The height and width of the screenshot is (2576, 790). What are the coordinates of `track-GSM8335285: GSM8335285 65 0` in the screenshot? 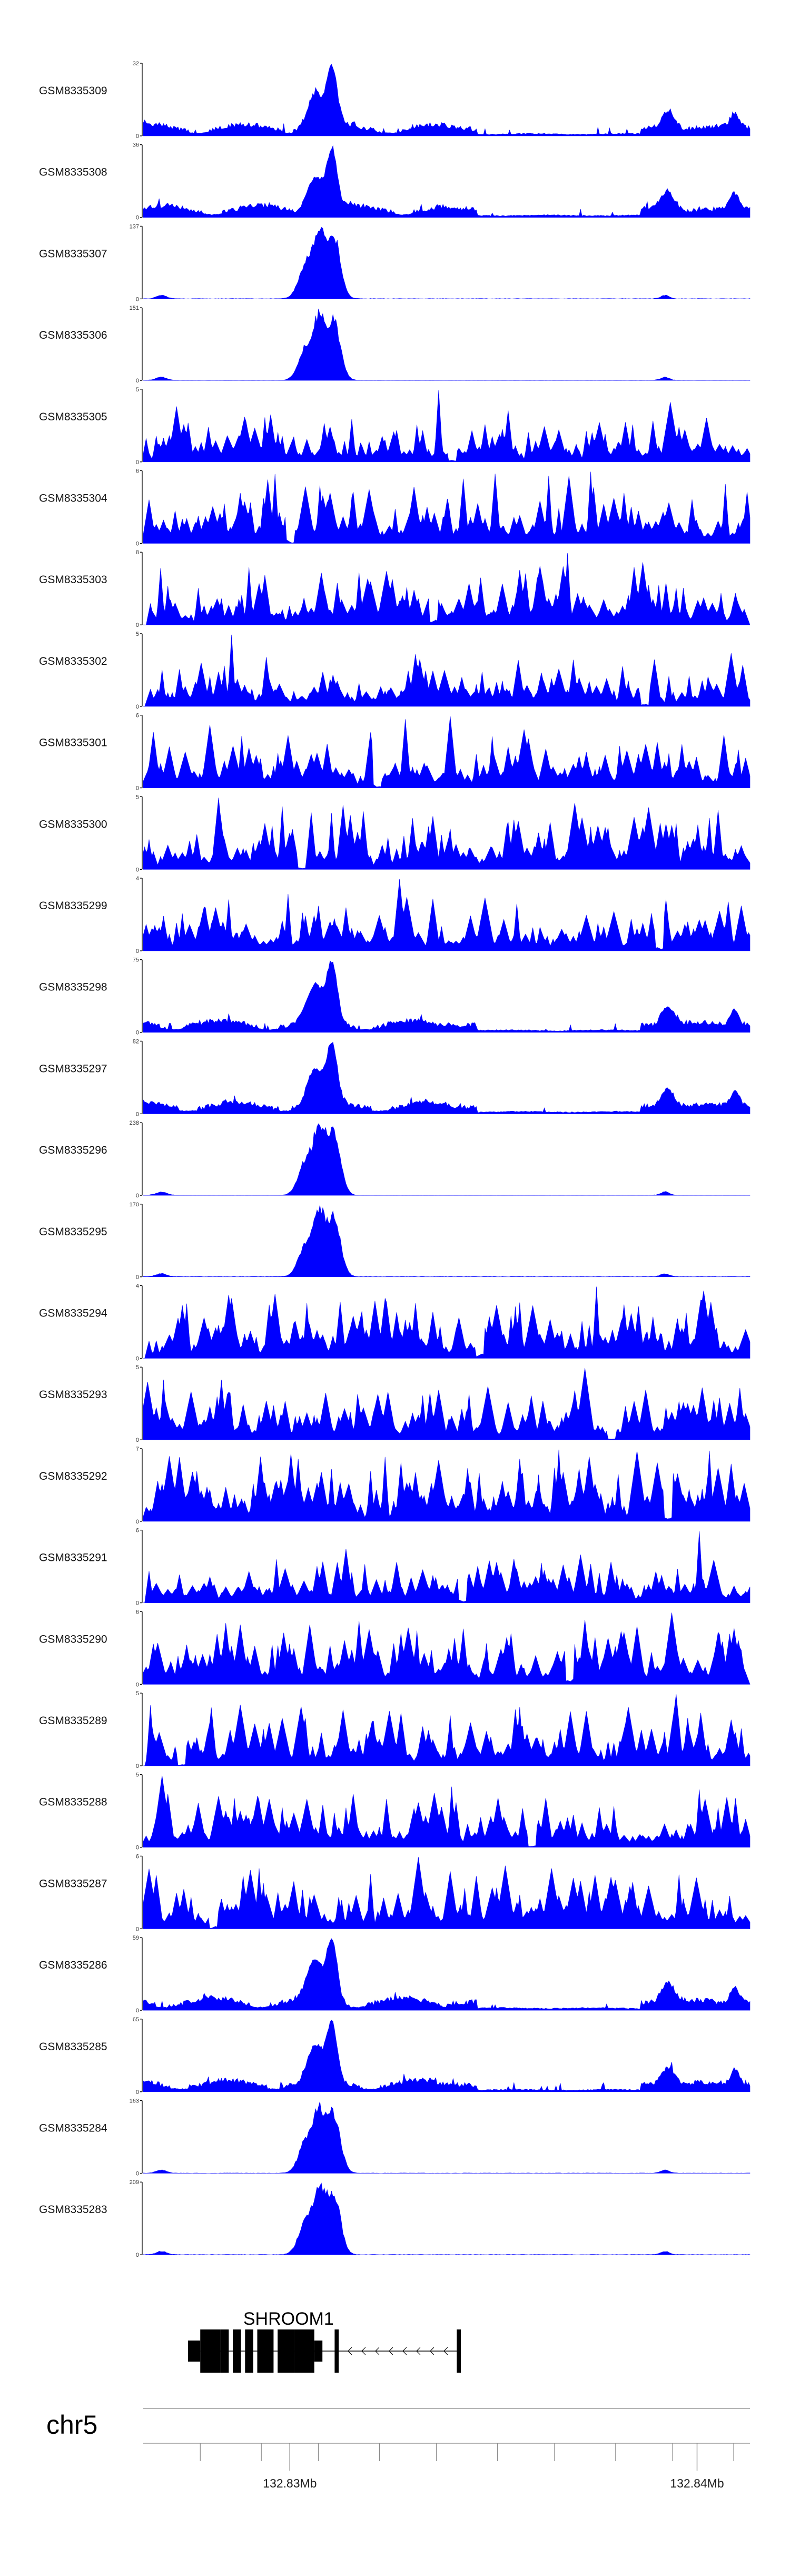 It's located at (394, 2056).